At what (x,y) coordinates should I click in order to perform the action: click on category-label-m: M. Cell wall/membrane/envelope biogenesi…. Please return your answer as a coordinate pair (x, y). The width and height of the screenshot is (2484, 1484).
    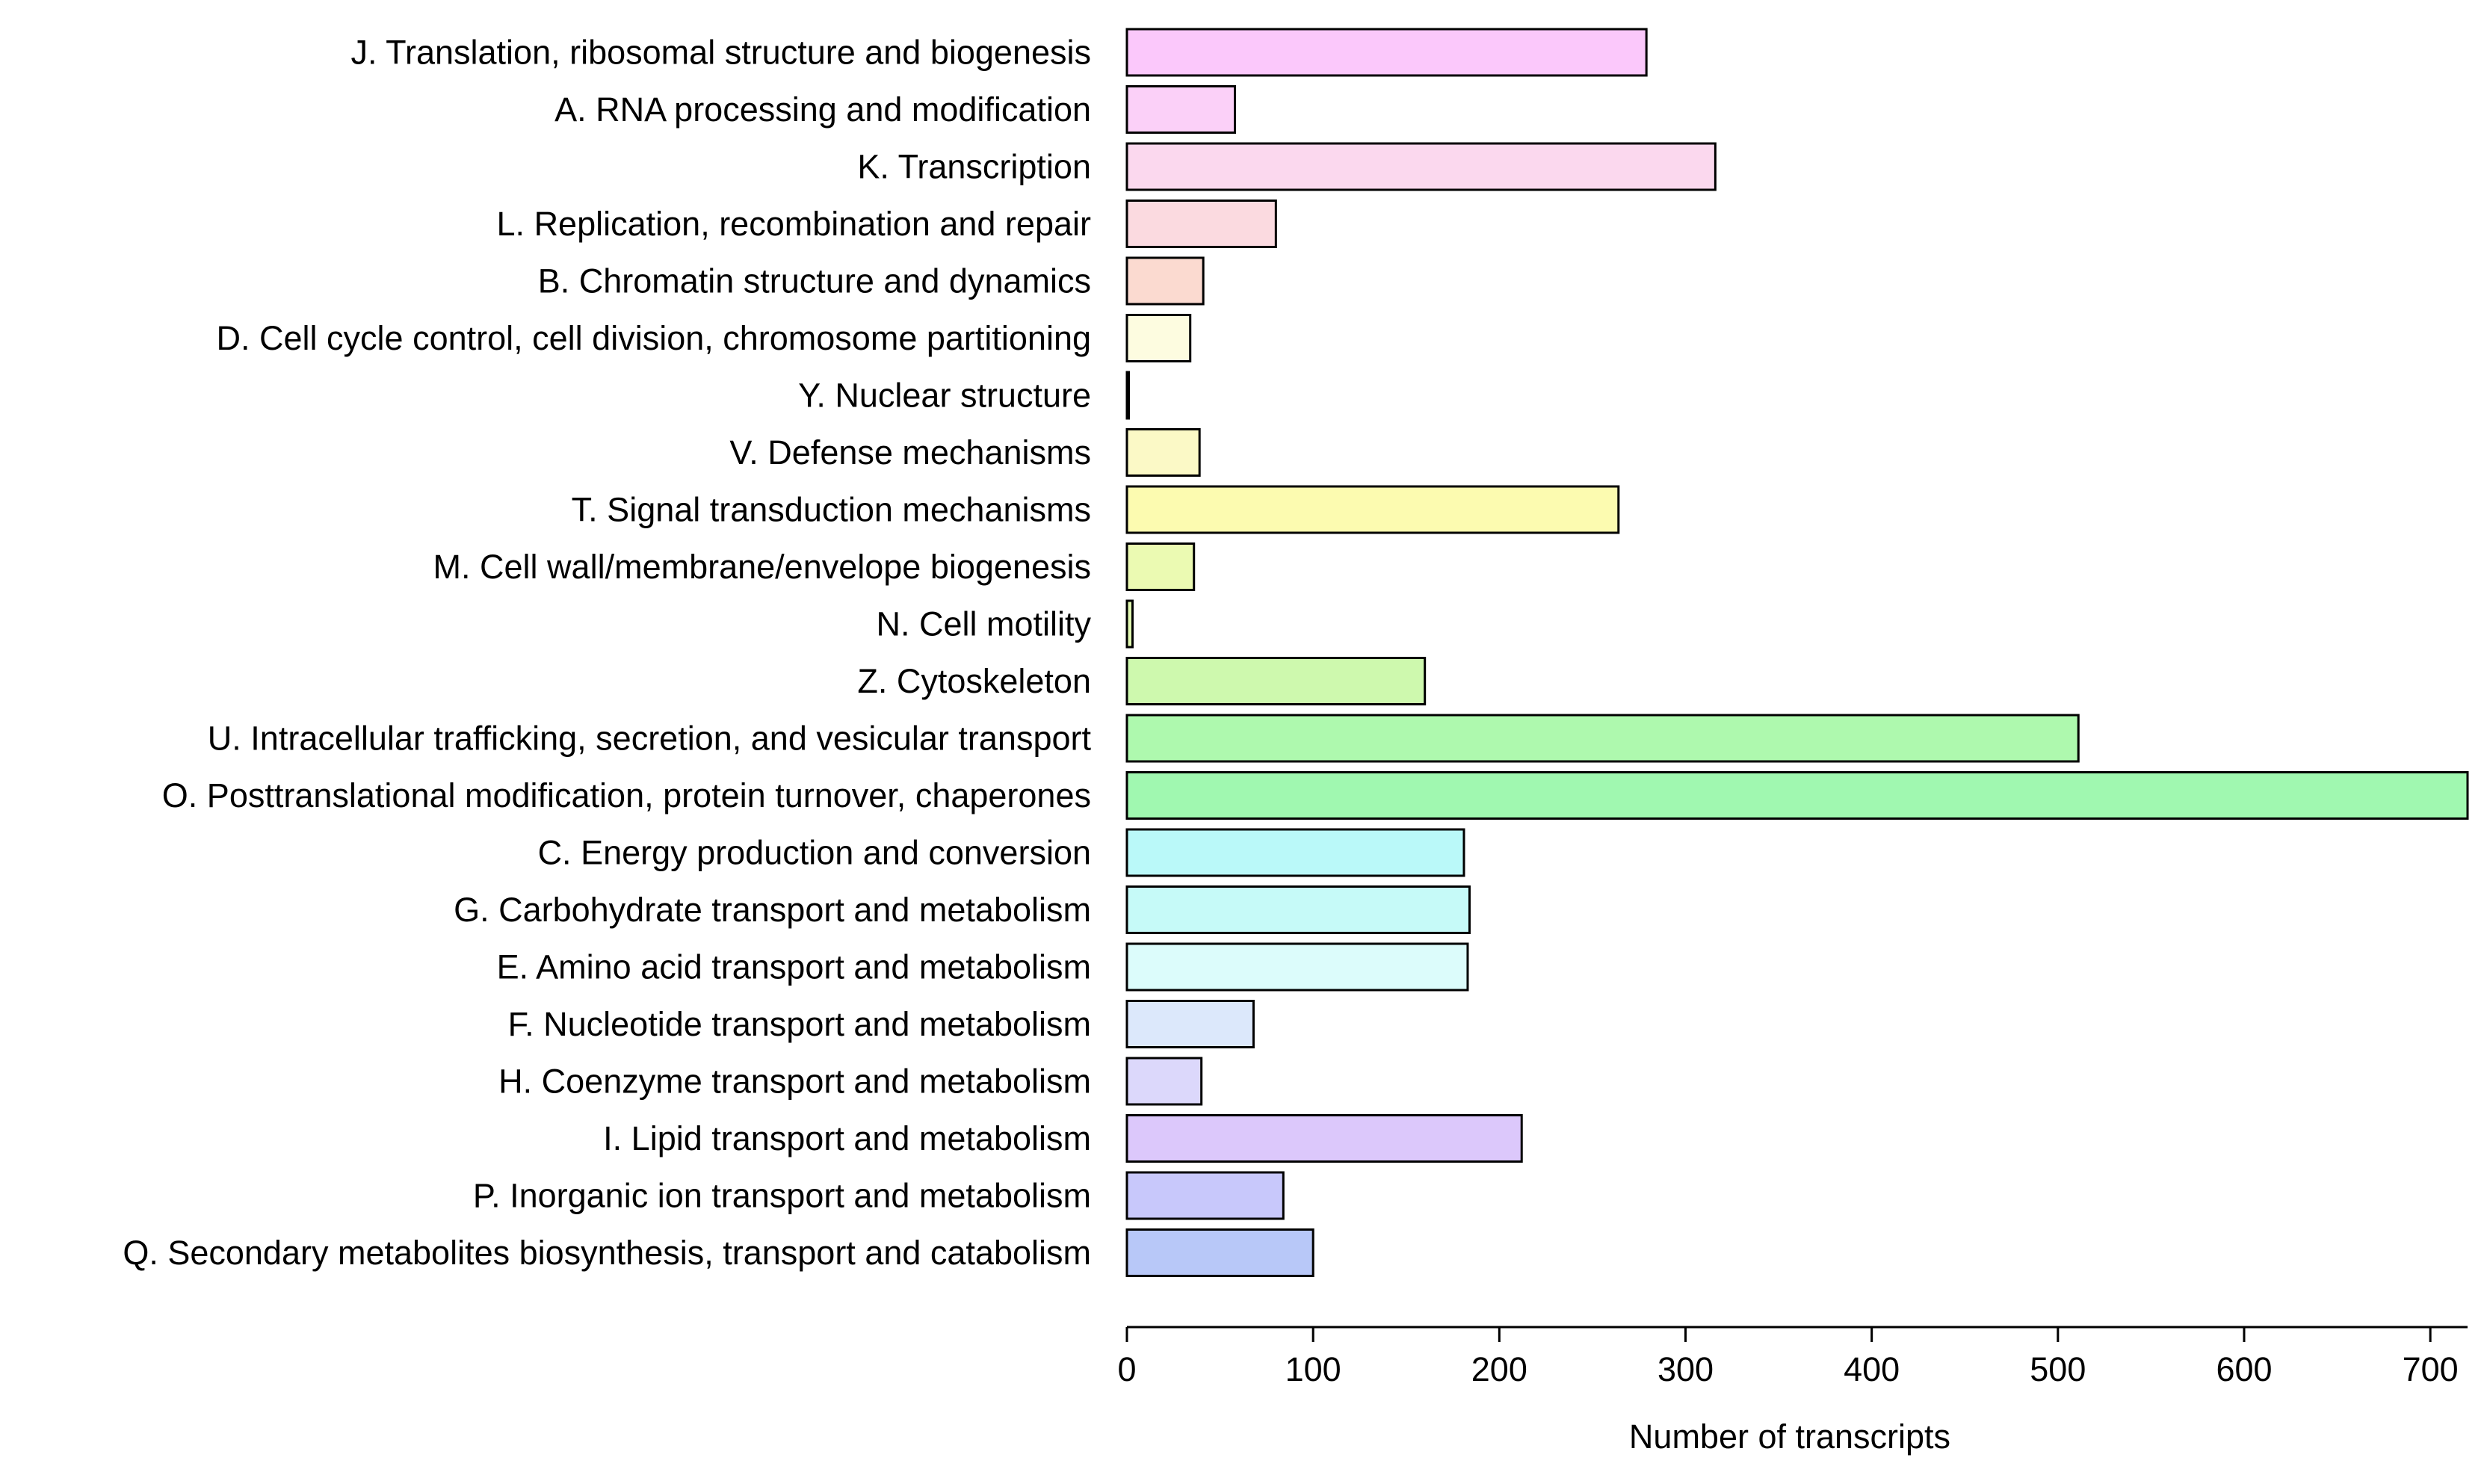
    Looking at the image, I should click on (762, 567).